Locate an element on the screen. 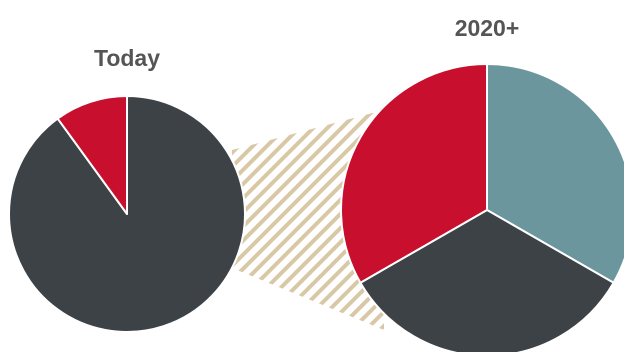 Image resolution: width=624 pixels, height=352 pixels. pie-today-title: Today is located at coordinates (127, 58).